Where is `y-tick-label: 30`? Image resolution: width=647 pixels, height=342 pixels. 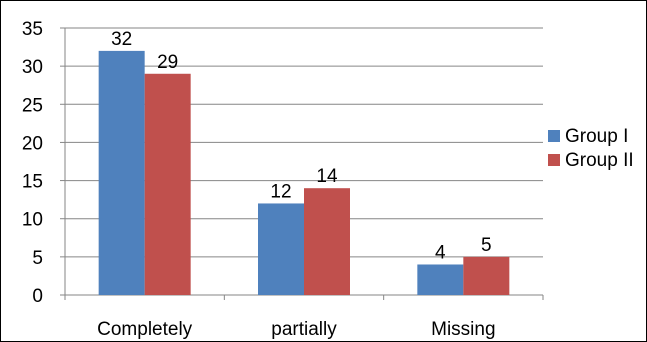
y-tick-label: 30 is located at coordinates (32, 67).